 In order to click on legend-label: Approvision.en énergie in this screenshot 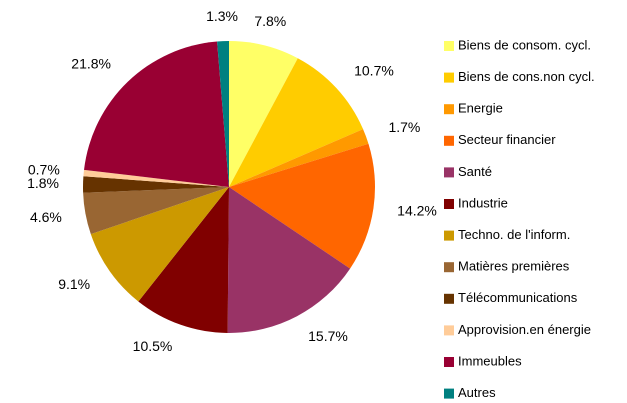, I will do `click(524, 329)`.